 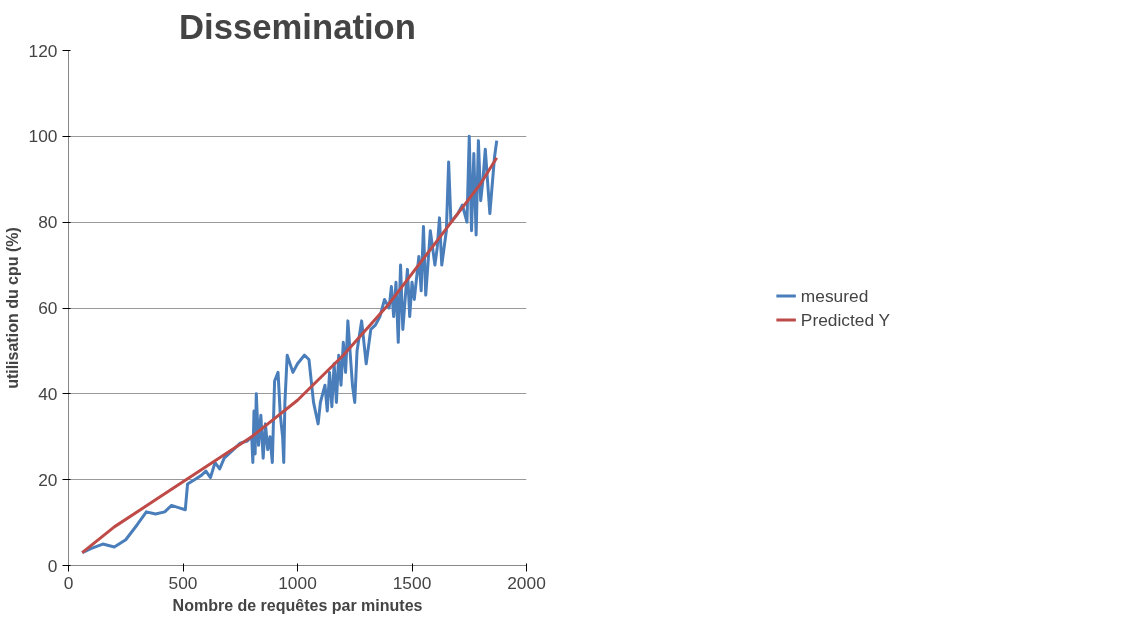 I want to click on y-axis-title: utilisation du cpu (%), so click(x=12, y=308).